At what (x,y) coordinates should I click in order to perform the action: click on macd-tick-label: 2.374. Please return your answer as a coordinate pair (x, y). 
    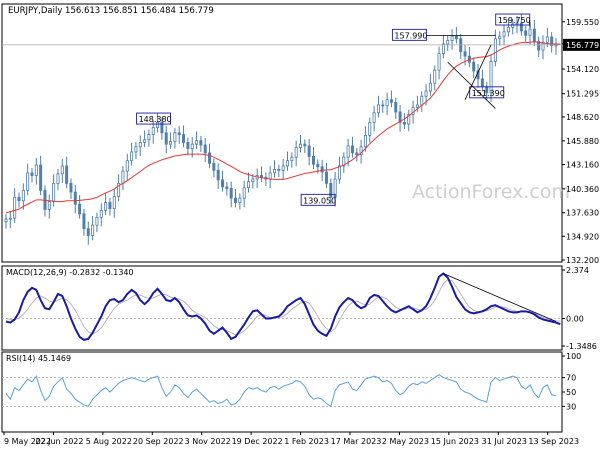
    Looking at the image, I should click on (577, 270).